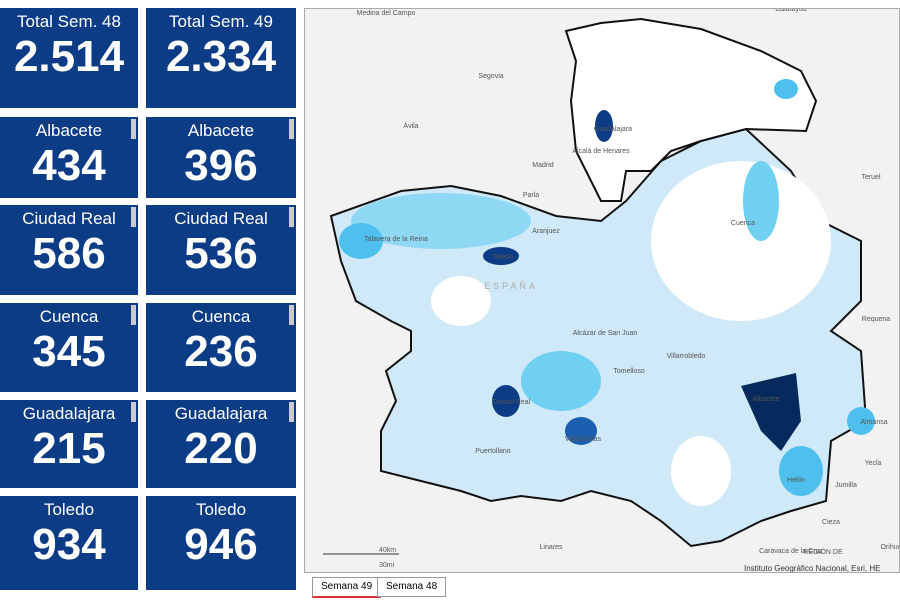 Image resolution: width=900 pixels, height=600 pixels. I want to click on kpi-card: Cuenca 345, so click(69, 347).